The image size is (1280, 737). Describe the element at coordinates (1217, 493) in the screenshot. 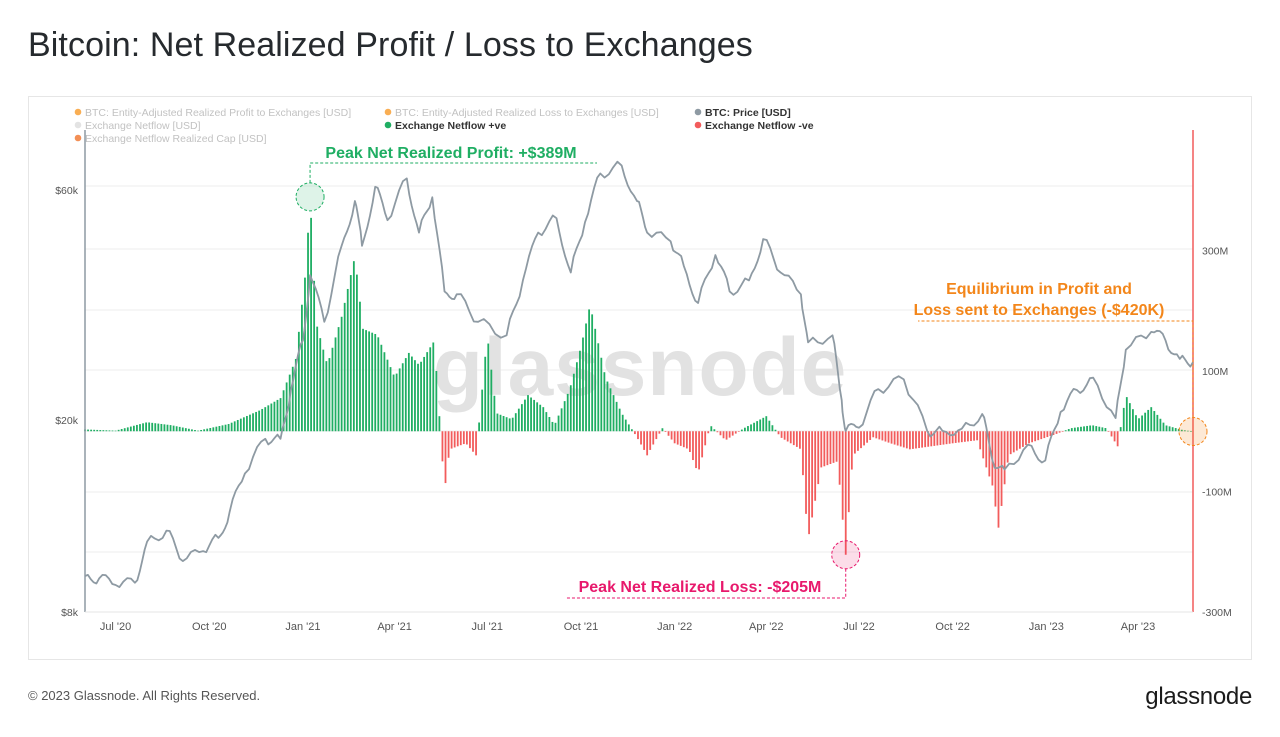

I see `right-tick-label: -100M` at that location.